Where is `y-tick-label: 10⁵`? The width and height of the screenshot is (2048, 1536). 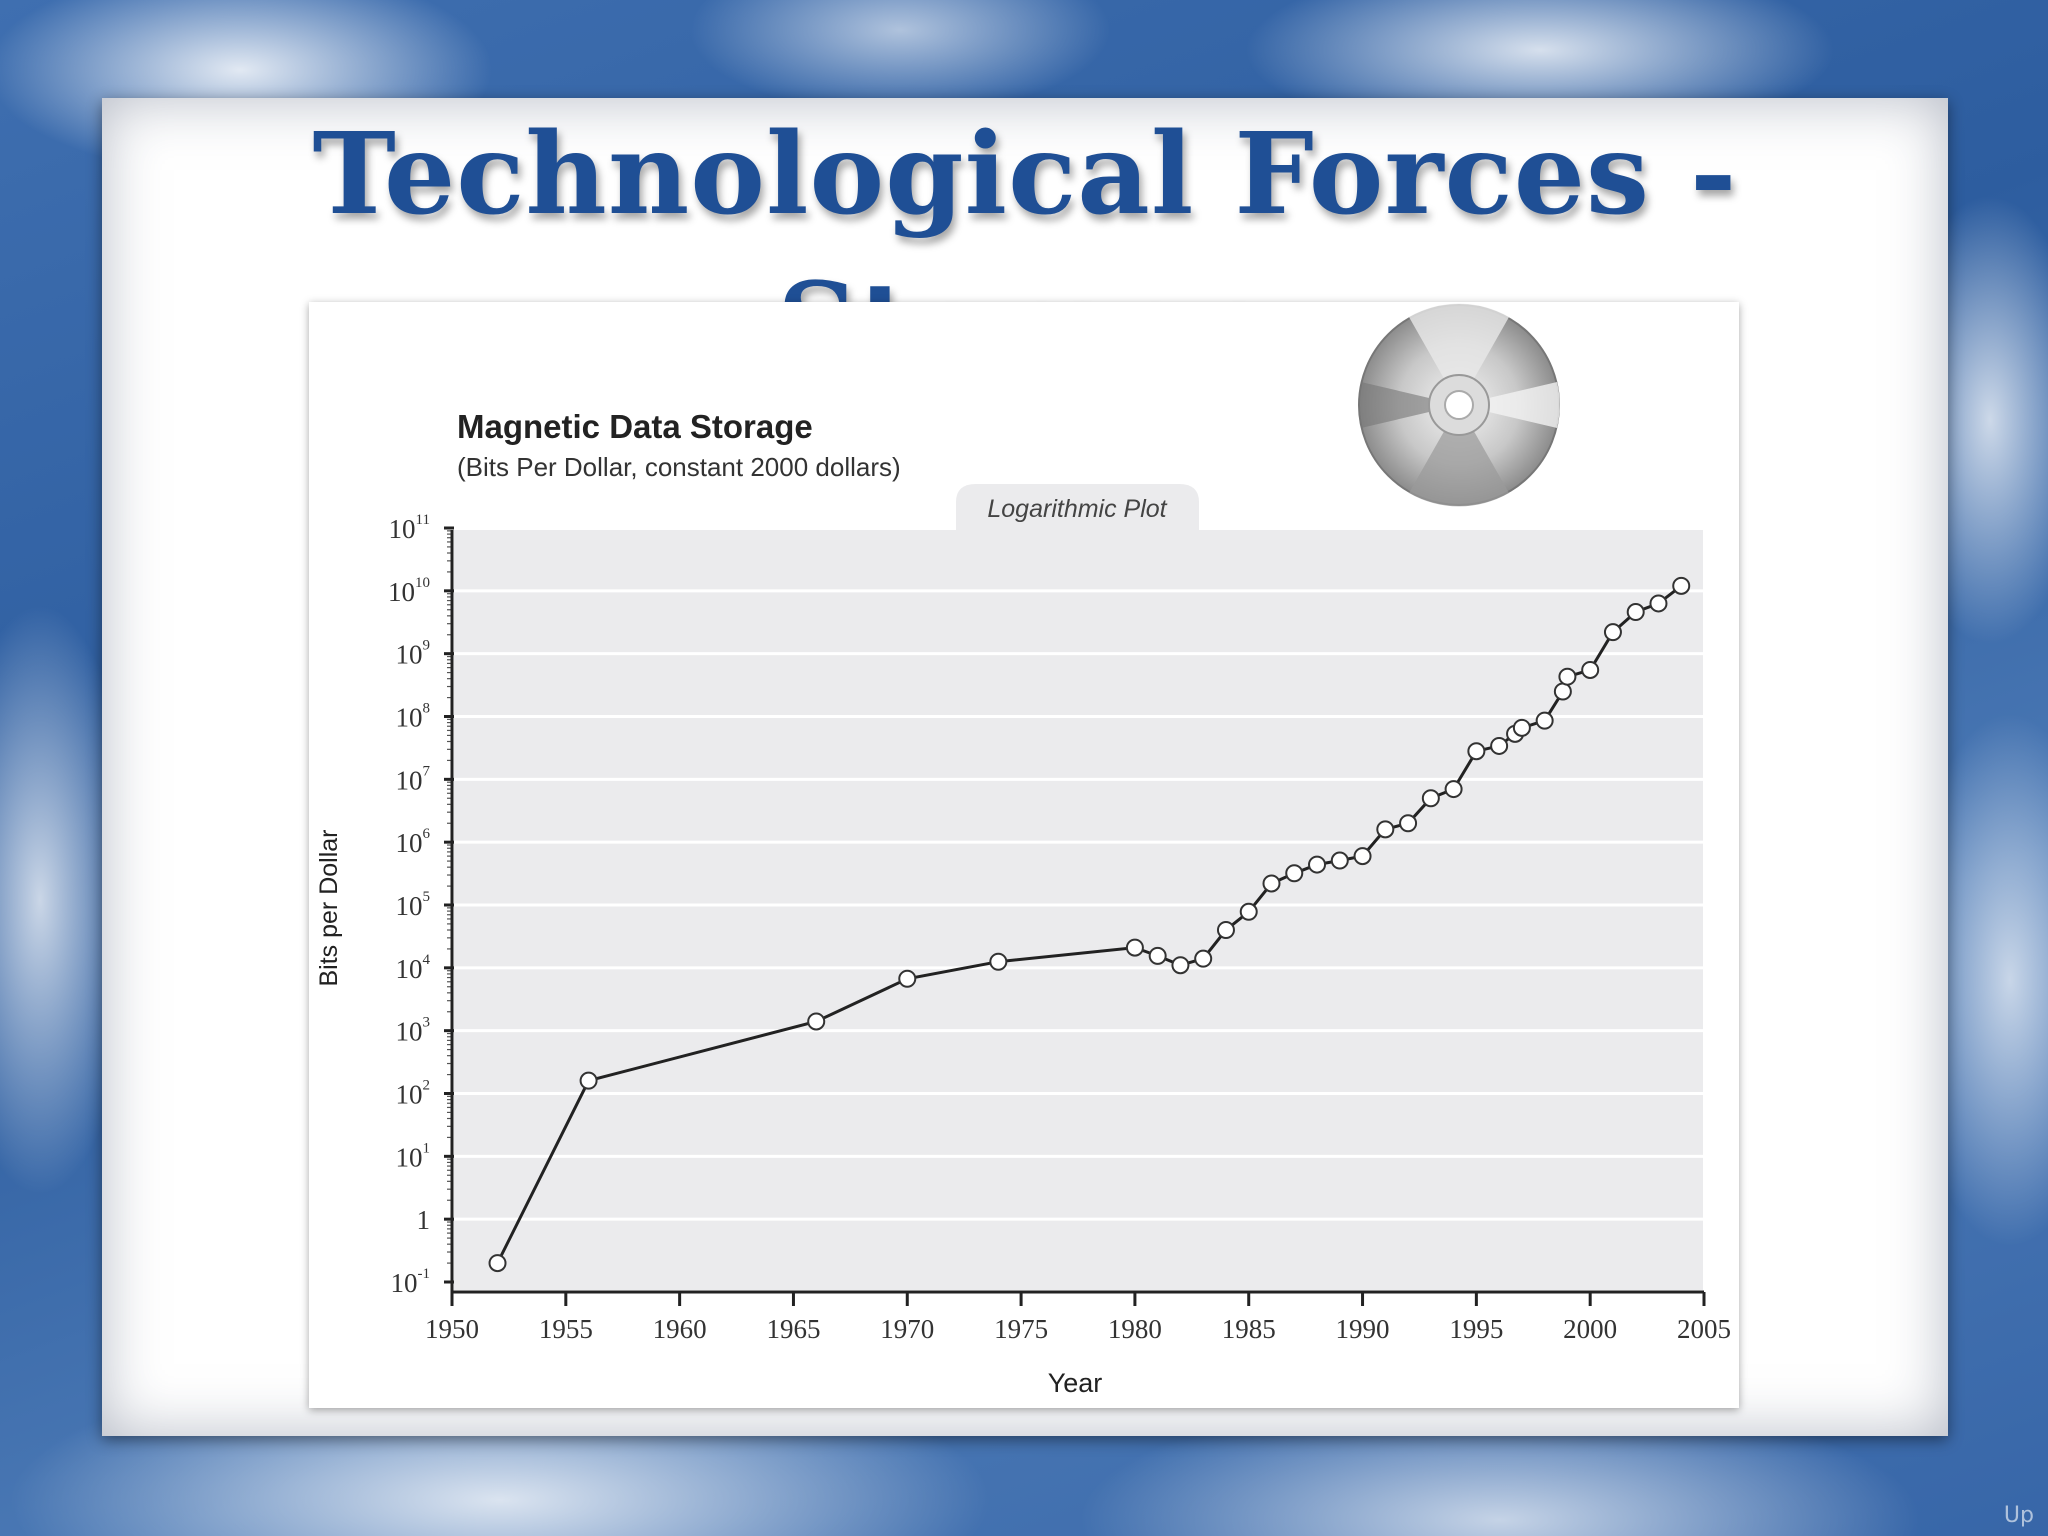 y-tick-label: 10⁵ is located at coordinates (413, 905).